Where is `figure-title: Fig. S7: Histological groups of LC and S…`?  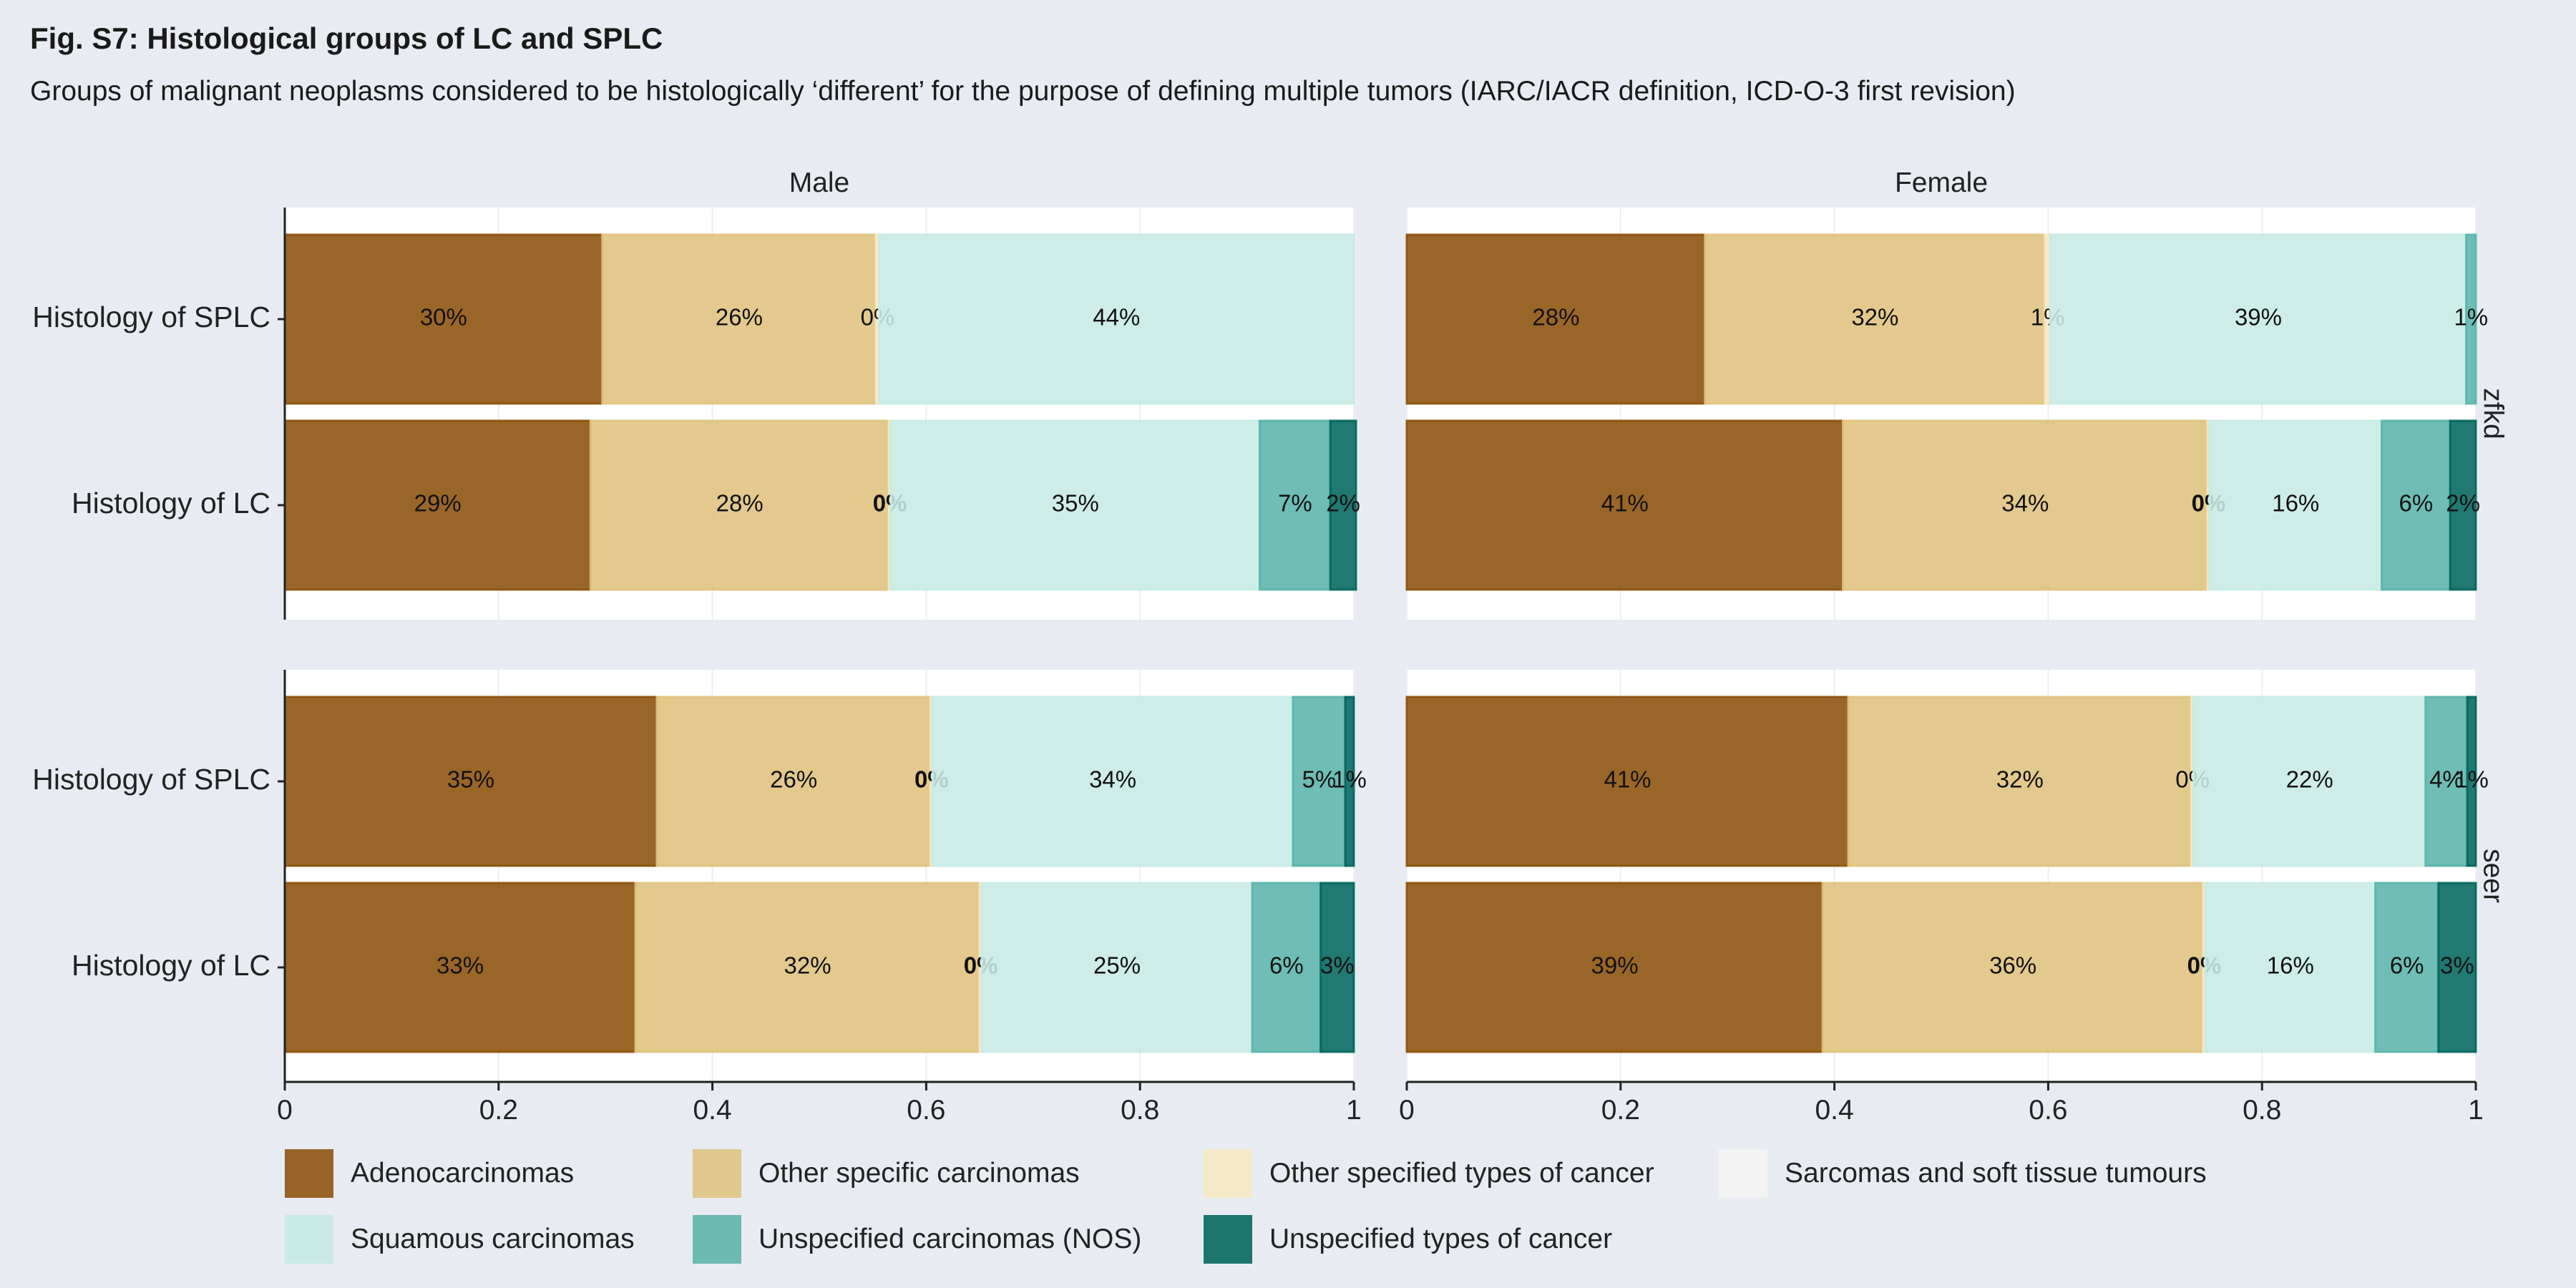
figure-title: Fig. S7: Histological groups of LC and S… is located at coordinates (346, 38).